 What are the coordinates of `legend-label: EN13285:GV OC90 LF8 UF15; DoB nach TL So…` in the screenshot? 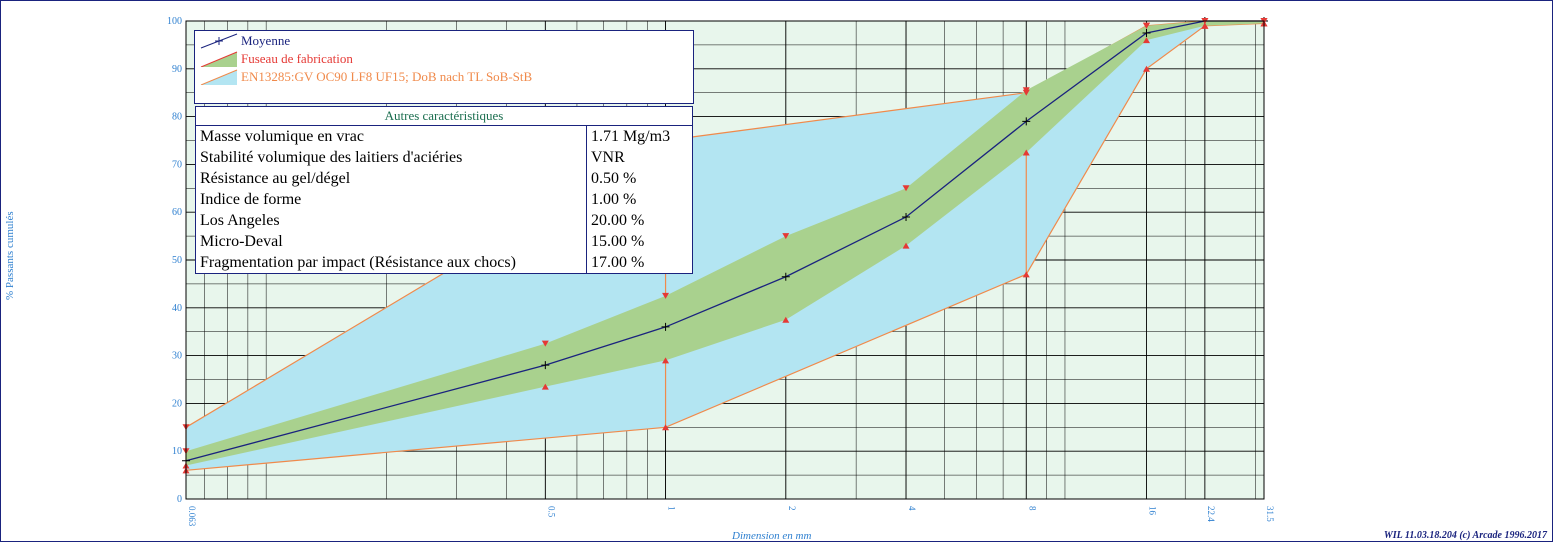 It's located at (387, 77).